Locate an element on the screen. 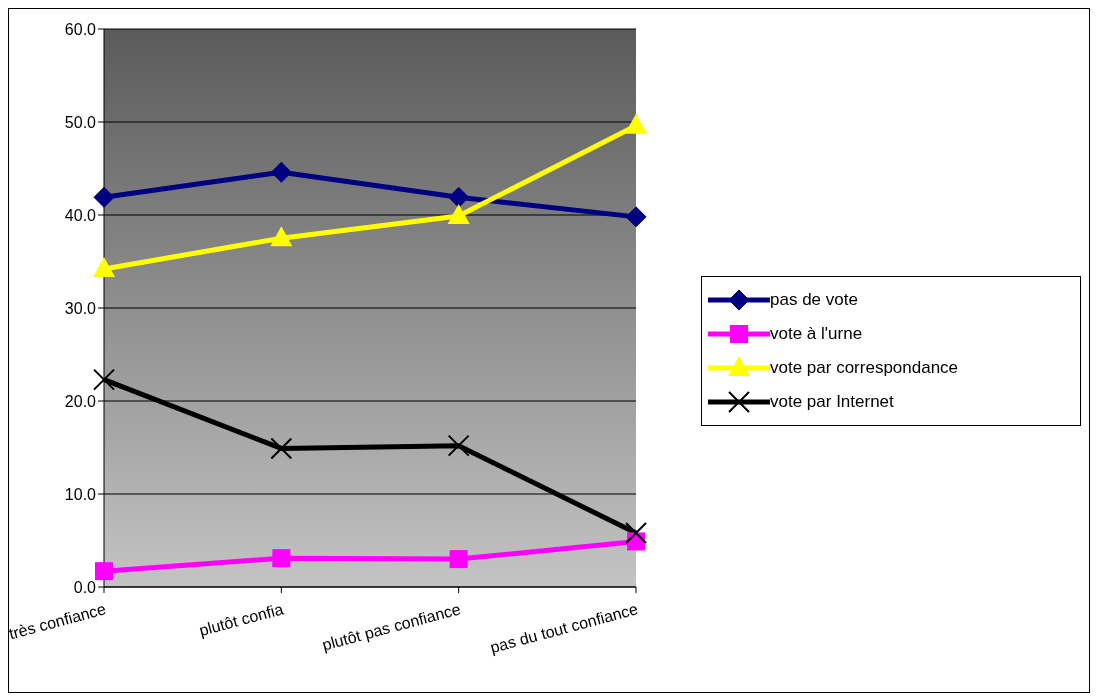 This screenshot has width=1096, height=699. legend-label: vote à l'urne is located at coordinates (816, 333).